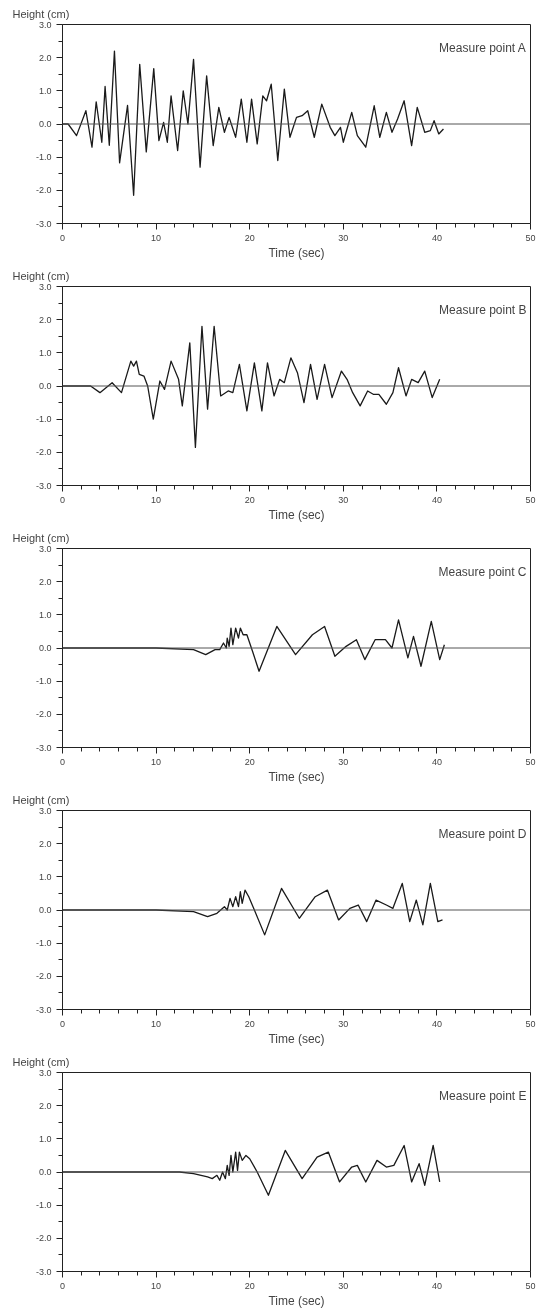 The image size is (542, 1314). What do you see at coordinates (482, 47) in the screenshot?
I see `text: Measure point A` at bounding box center [482, 47].